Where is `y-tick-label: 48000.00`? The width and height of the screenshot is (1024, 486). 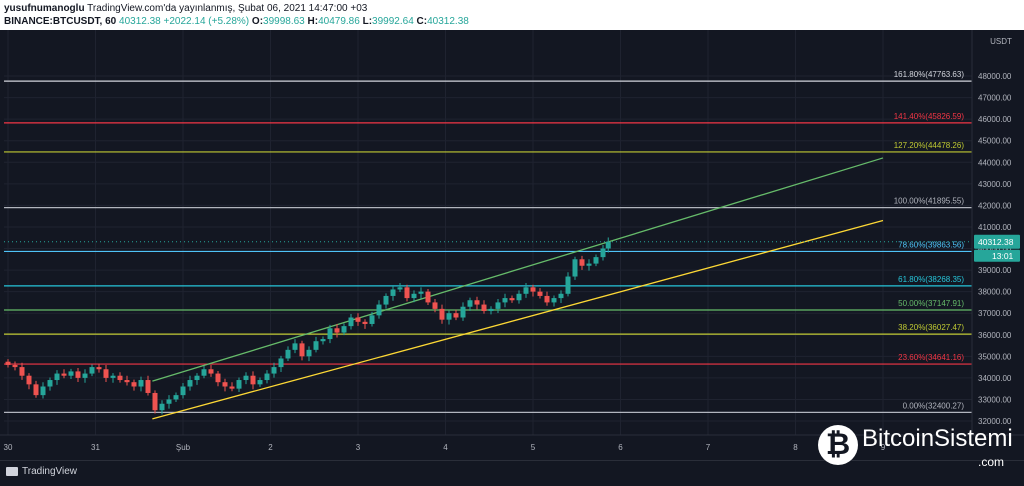
y-tick-label: 48000.00 is located at coordinates (995, 76).